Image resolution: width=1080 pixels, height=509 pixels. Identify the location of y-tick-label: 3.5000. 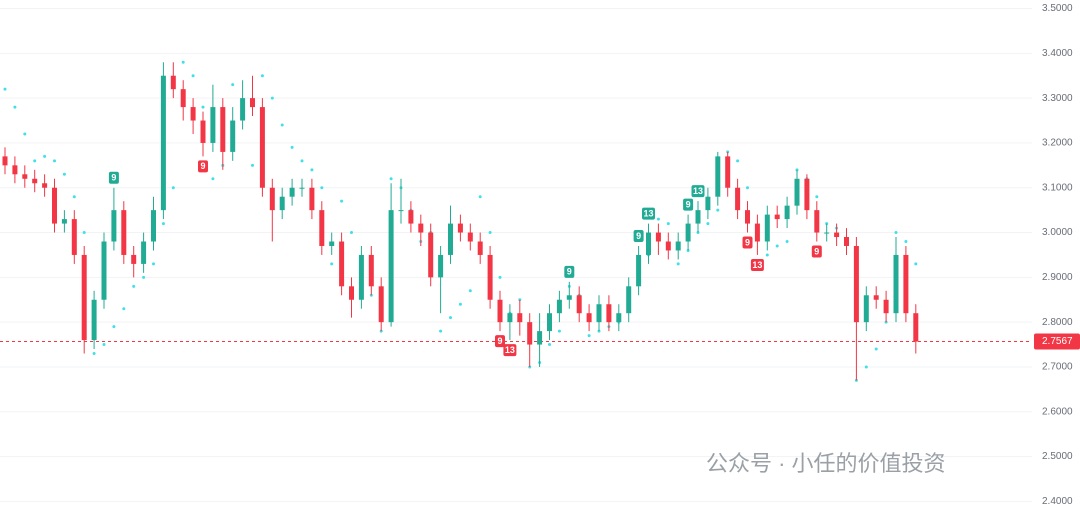
(1057, 8).